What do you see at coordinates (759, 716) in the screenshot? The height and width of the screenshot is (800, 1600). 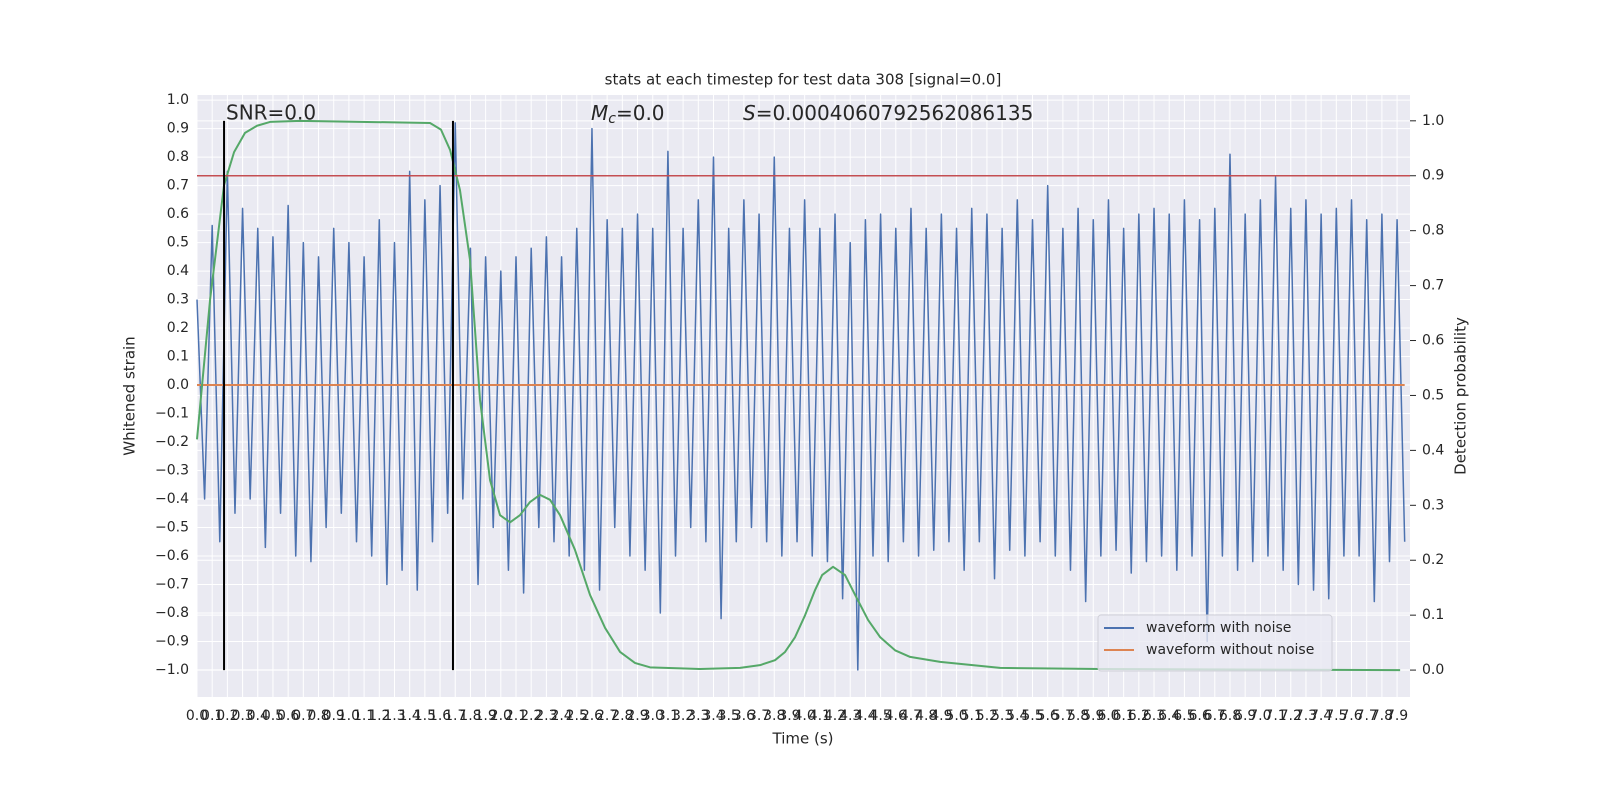 I see `x-tick-label: 3.7` at bounding box center [759, 716].